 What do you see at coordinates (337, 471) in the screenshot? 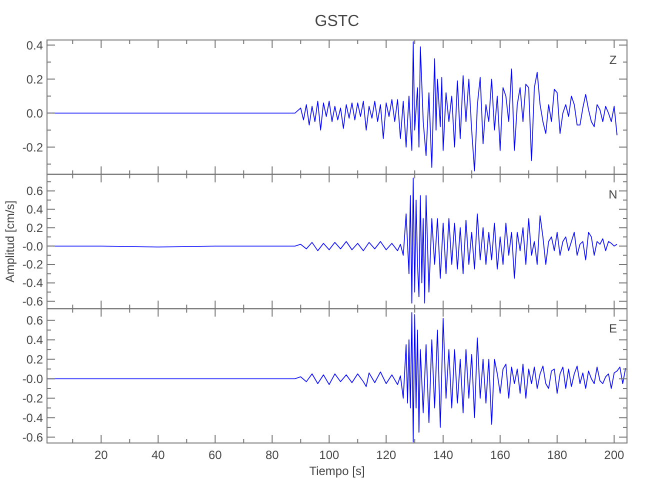
I see `x-axis-title: Tiempo [s]` at bounding box center [337, 471].